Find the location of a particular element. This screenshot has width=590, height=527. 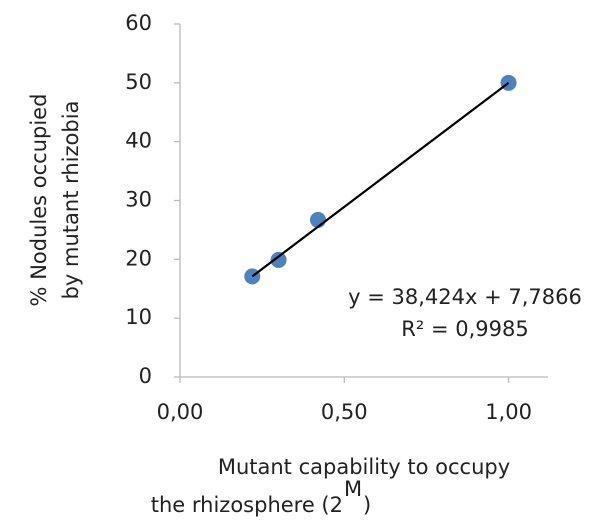

y-tick-label: 20 is located at coordinates (138, 258).